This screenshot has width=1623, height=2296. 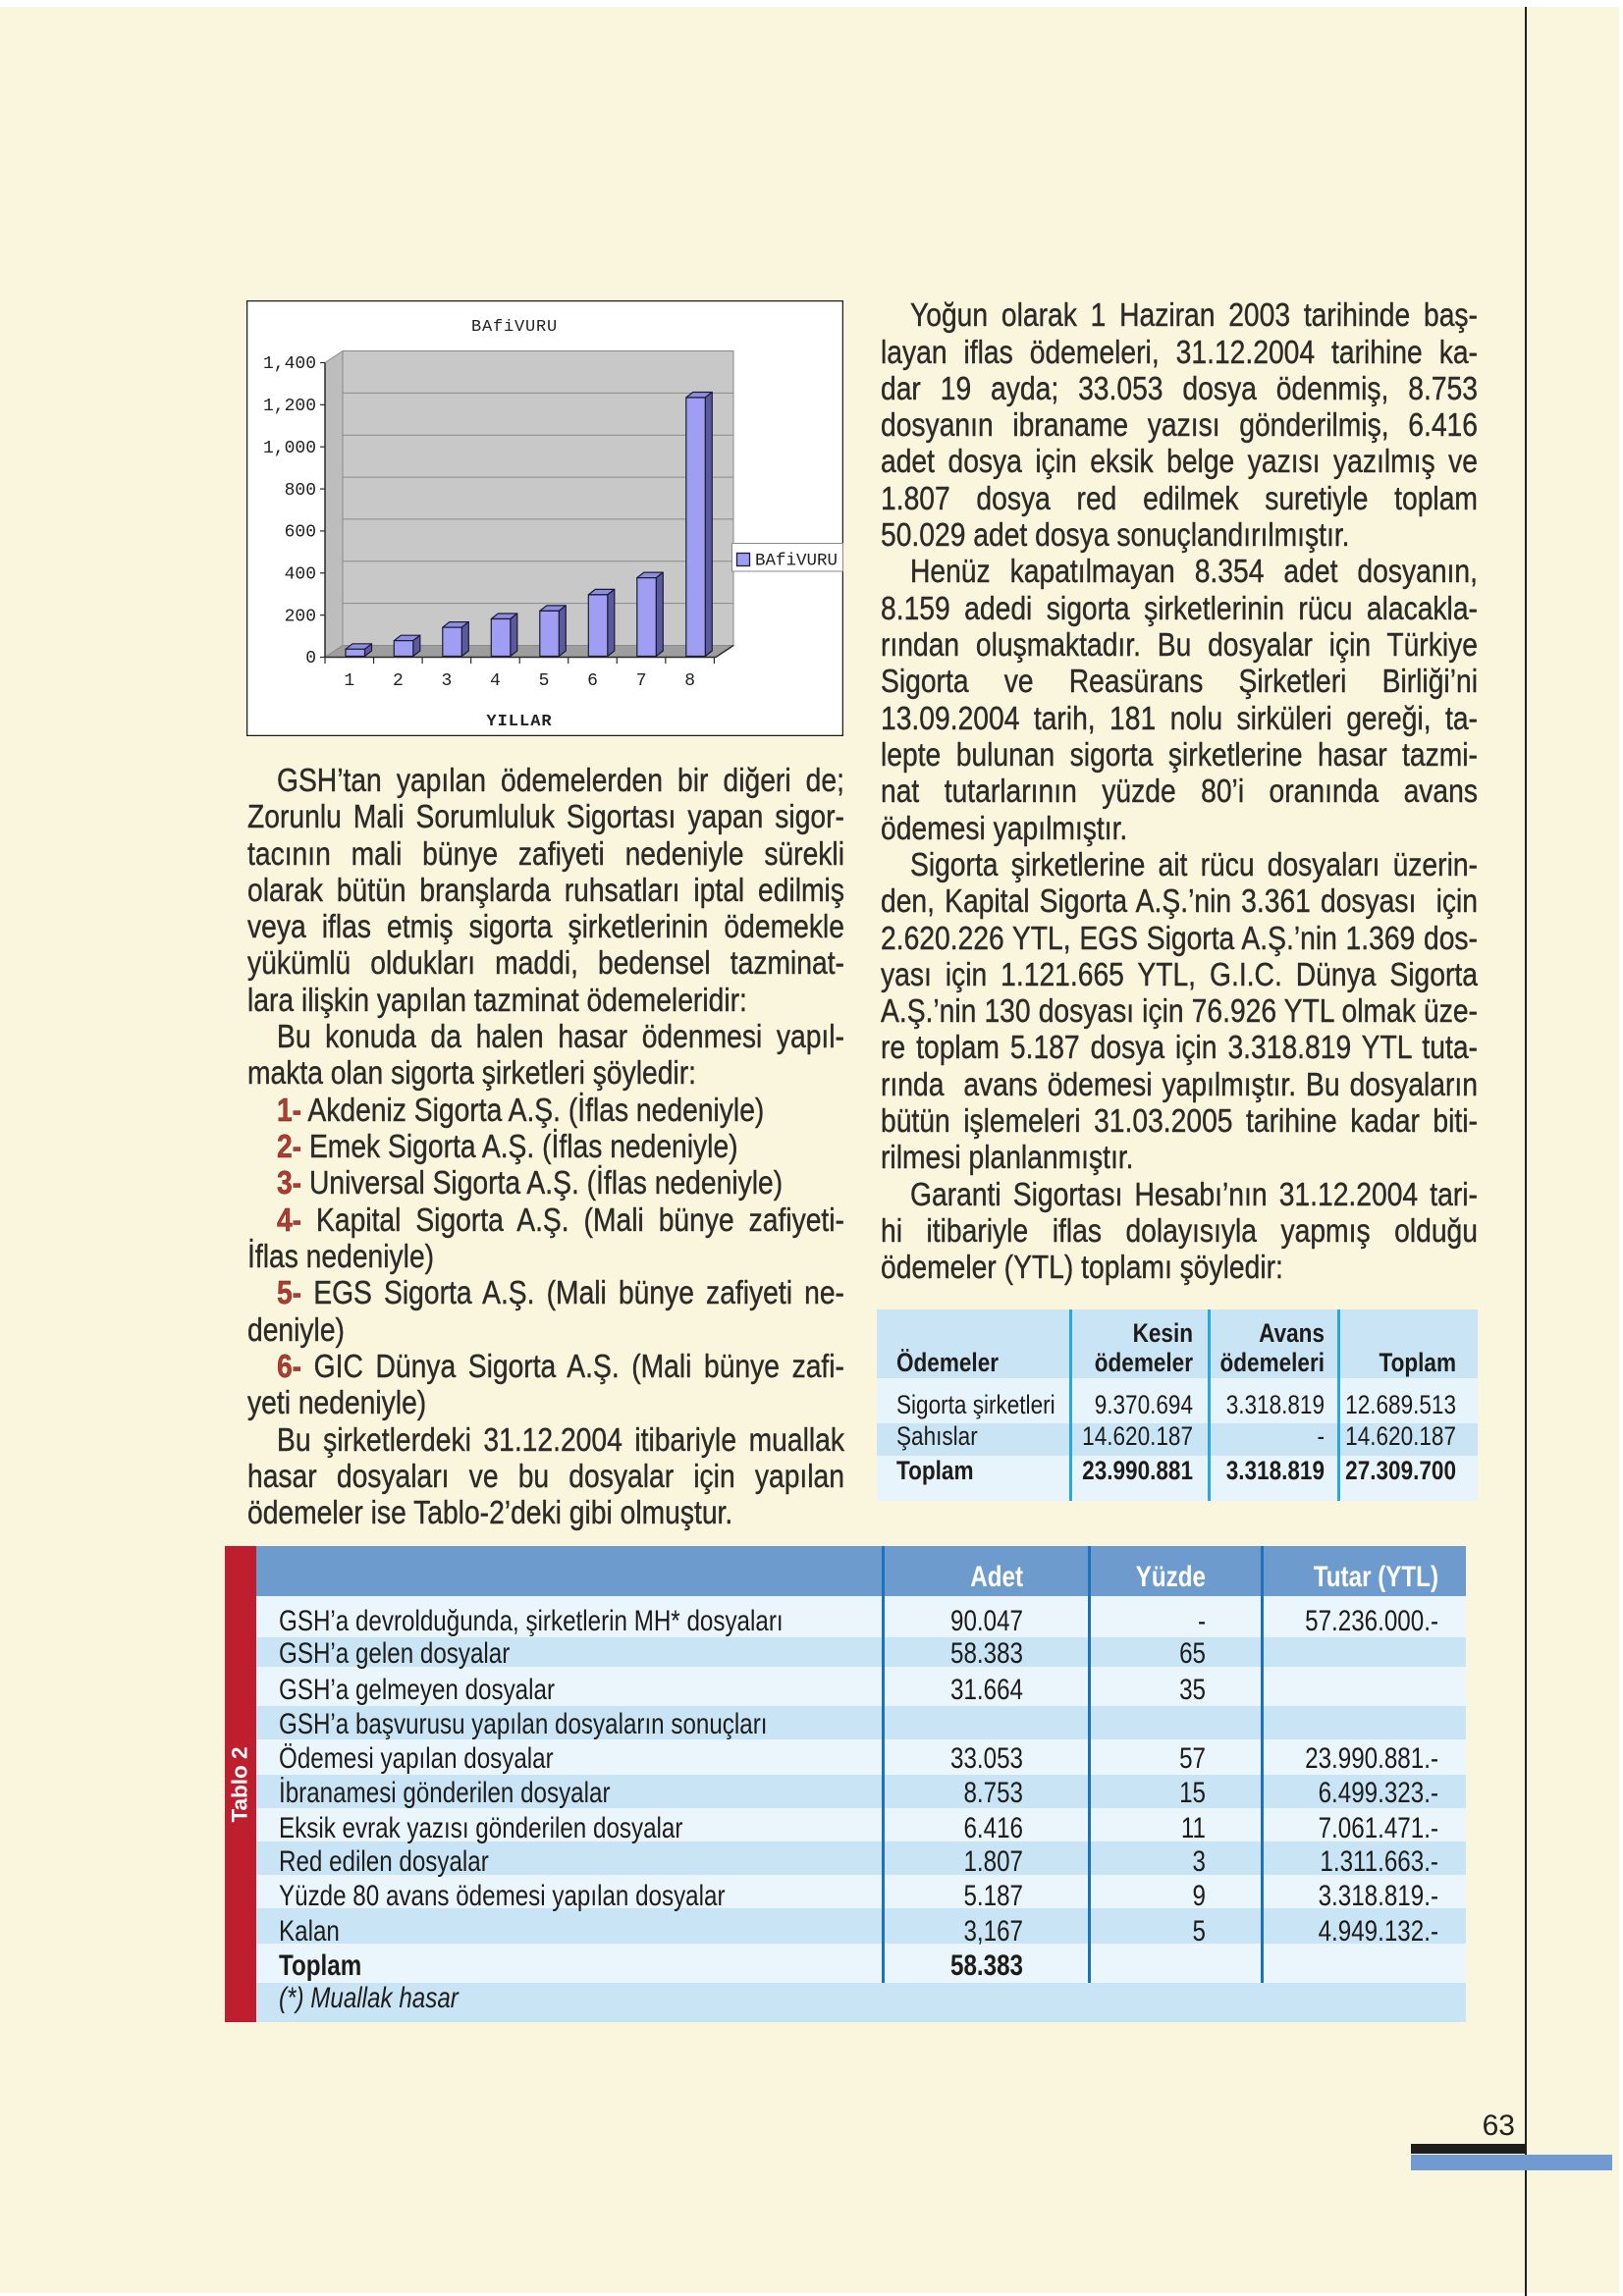 I want to click on svg-text: 1,200, so click(x=289, y=406).